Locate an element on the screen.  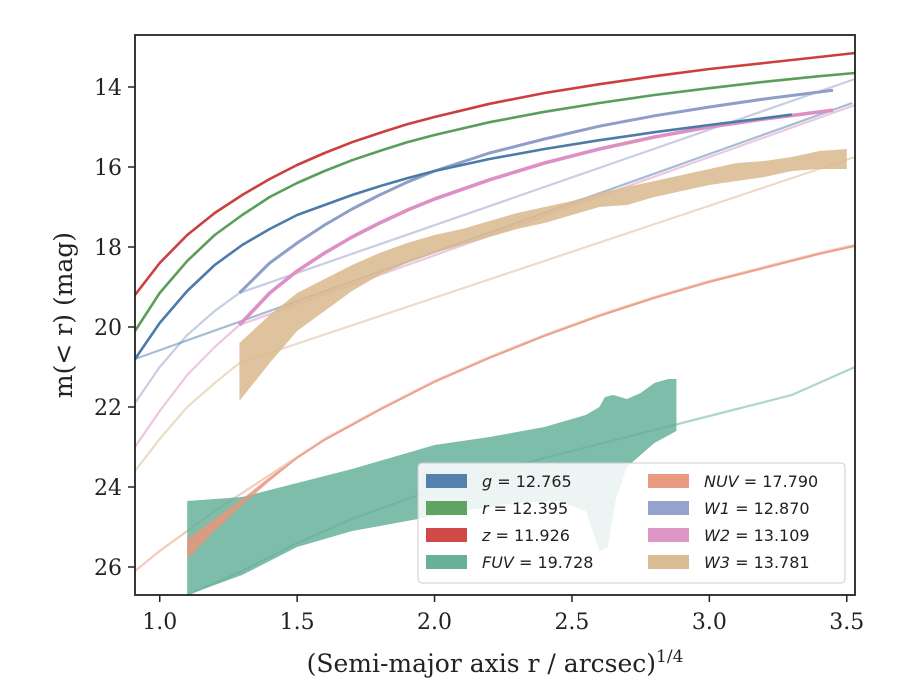
y-tick-label: 18 is located at coordinates (108, 248).